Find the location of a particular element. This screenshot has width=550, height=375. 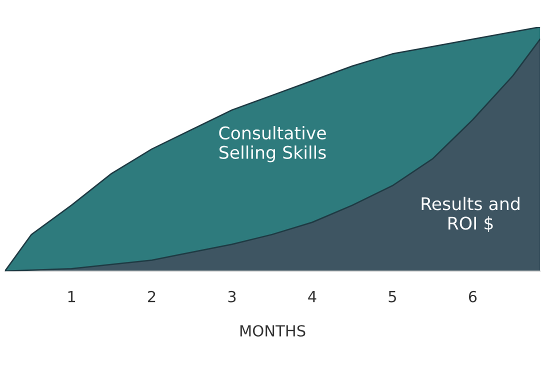

x-axis-title: MONTHS is located at coordinates (273, 331).